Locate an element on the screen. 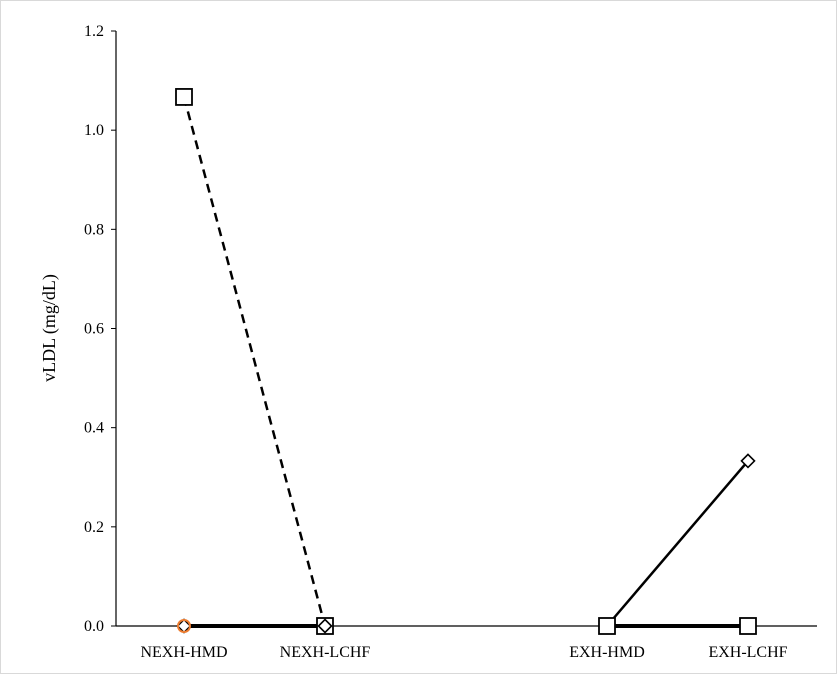 This screenshot has height=674, width=837. y-axis-title: vLDL (mg/dL) is located at coordinates (49, 328).